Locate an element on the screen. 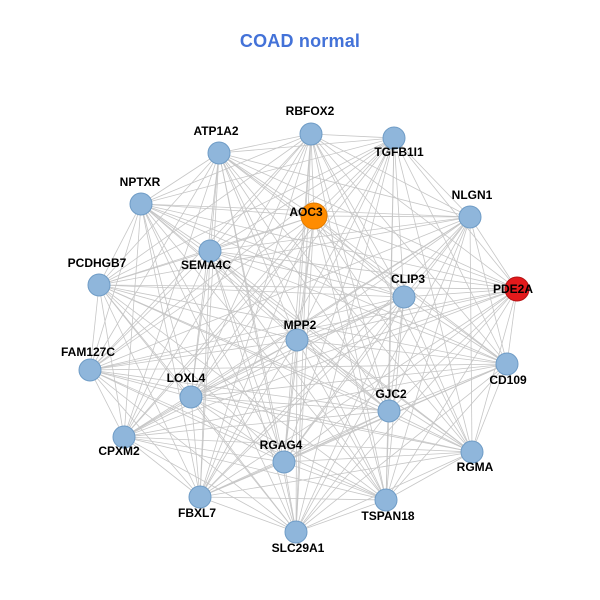  edge-SEMA4C-PDE2A is located at coordinates (363, 270).